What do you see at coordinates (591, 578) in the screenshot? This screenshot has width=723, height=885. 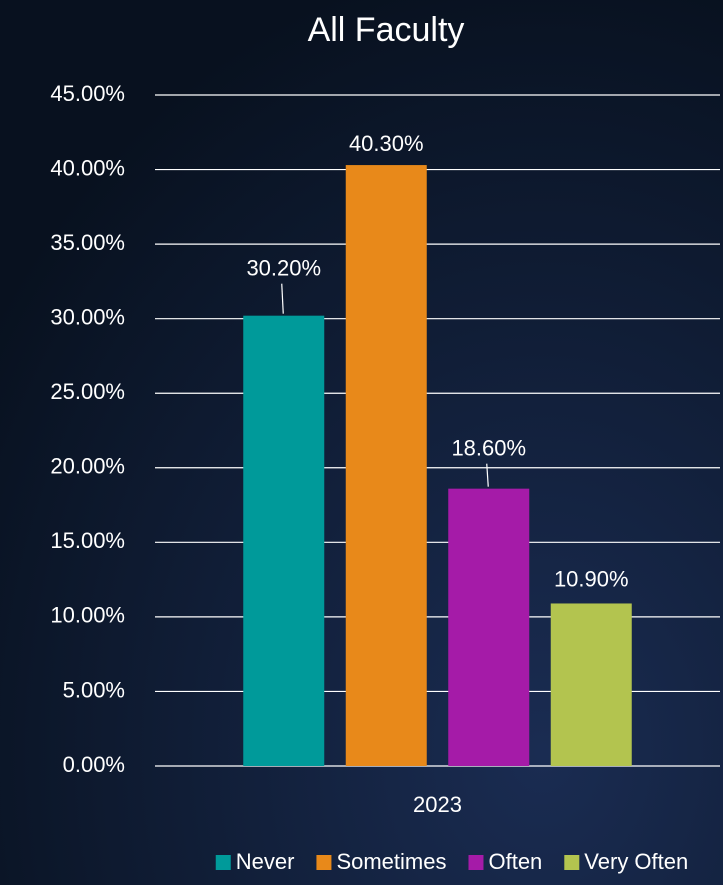 I see `value-label: 10.90%` at bounding box center [591, 578].